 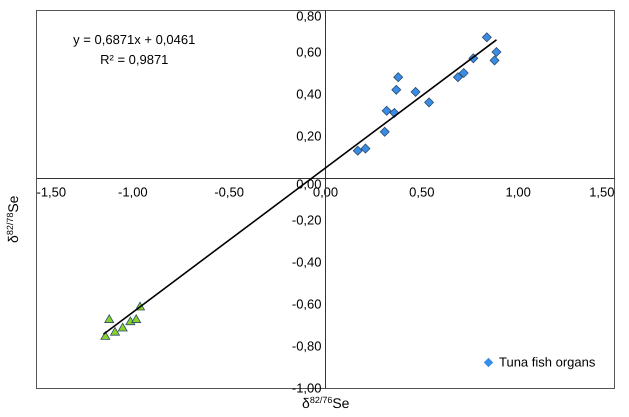 What do you see at coordinates (133, 192) in the screenshot?
I see `x-tick-label: -1,00` at bounding box center [133, 192].